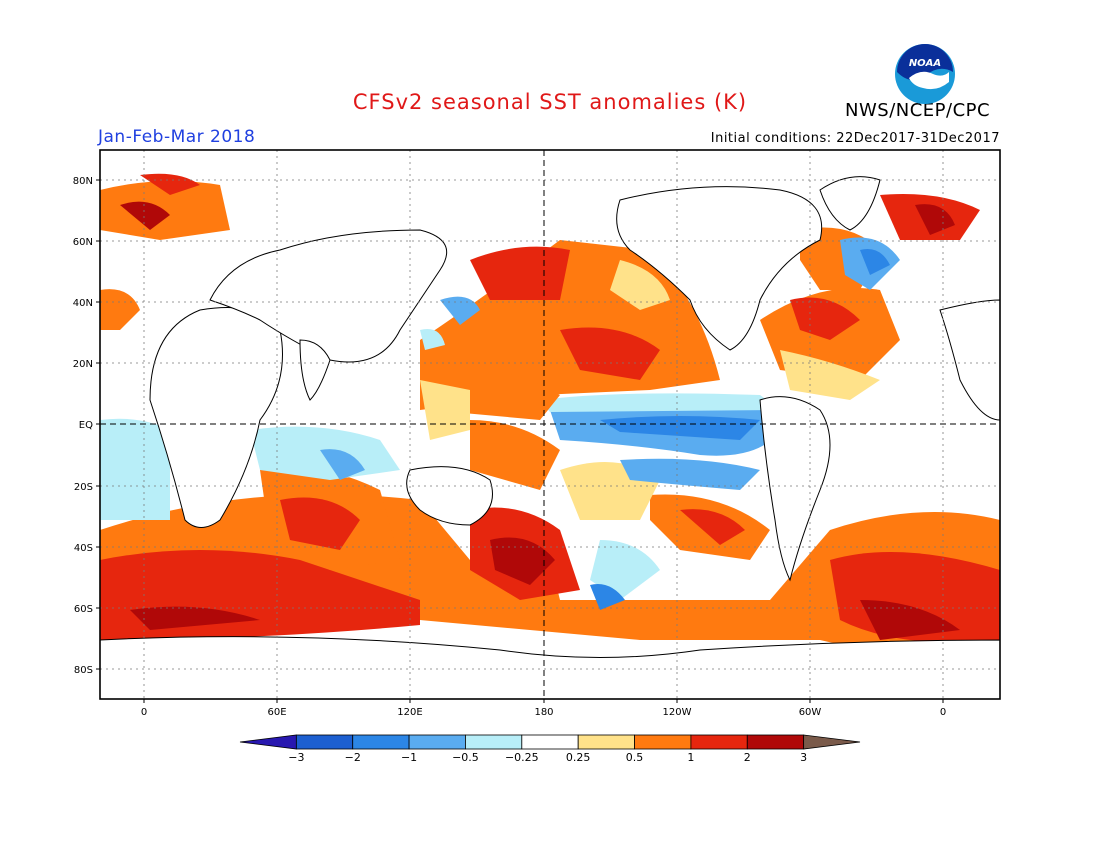 The height and width of the screenshot is (850, 1100). I want to click on lat-label: 40S, so click(83, 548).